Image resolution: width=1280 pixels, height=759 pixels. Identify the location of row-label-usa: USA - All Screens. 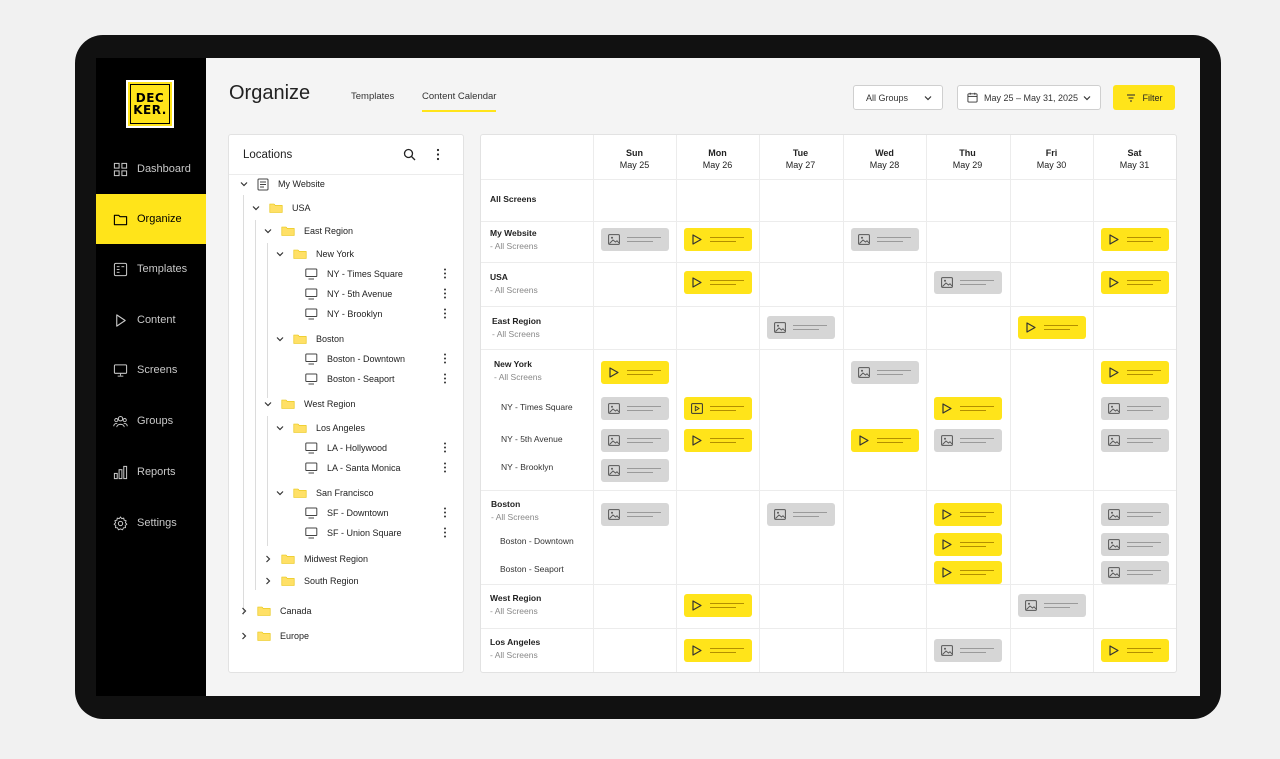
(514, 284).